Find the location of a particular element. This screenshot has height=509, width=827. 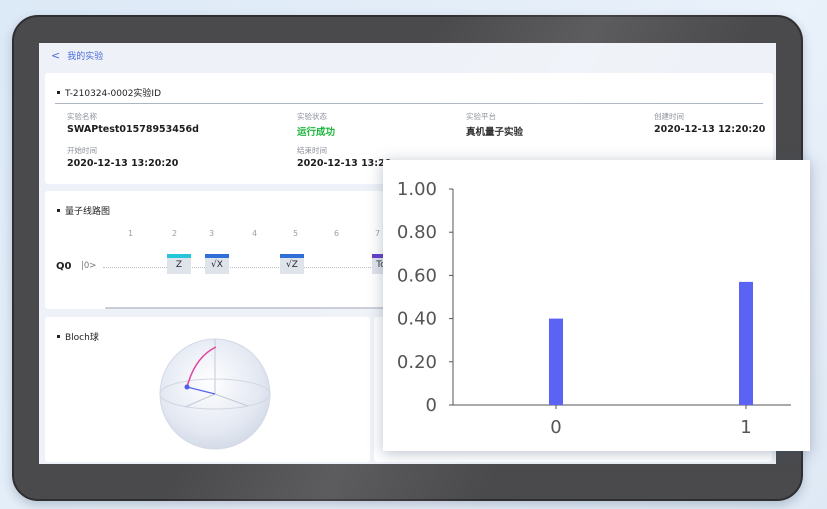

gate-sqrt-x: √X is located at coordinates (217, 264).